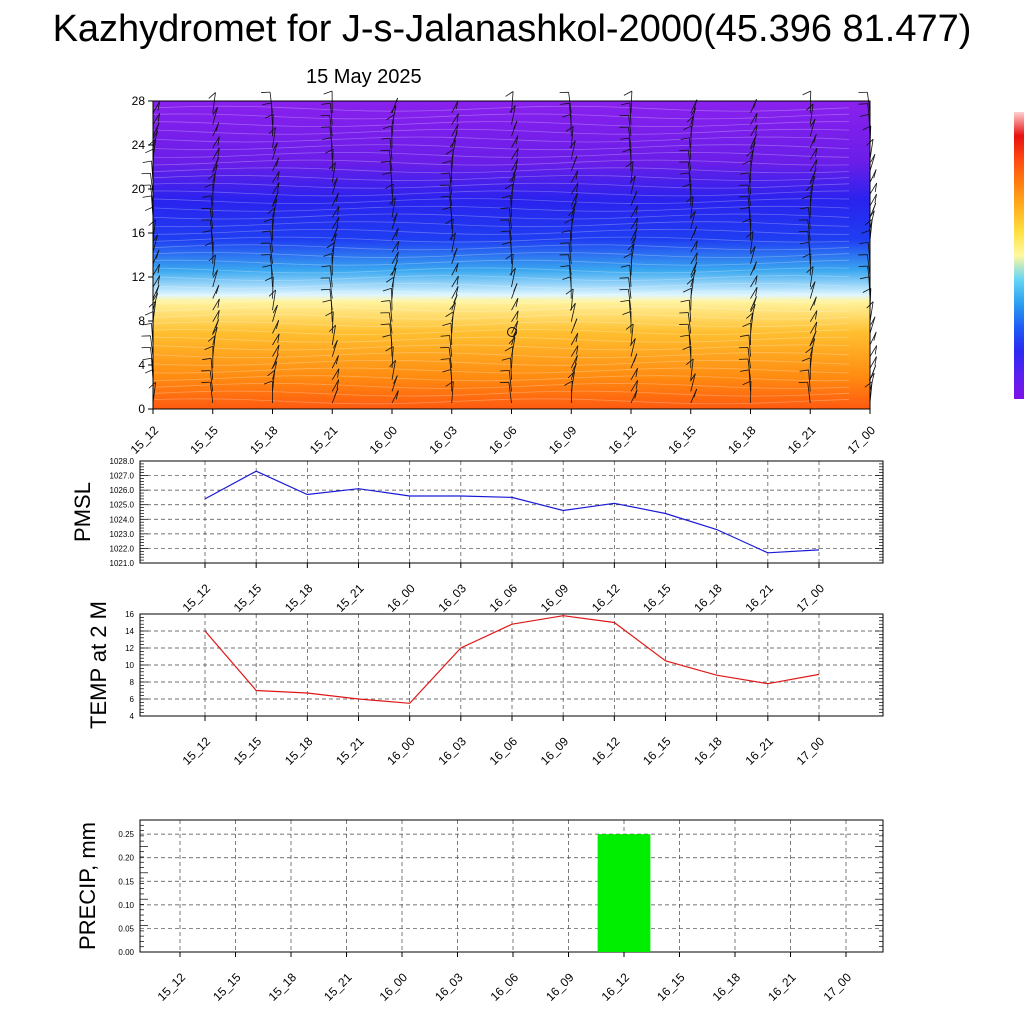 The image size is (1024, 1024). I want to click on y-tick-label: 0.15, so click(126, 881).